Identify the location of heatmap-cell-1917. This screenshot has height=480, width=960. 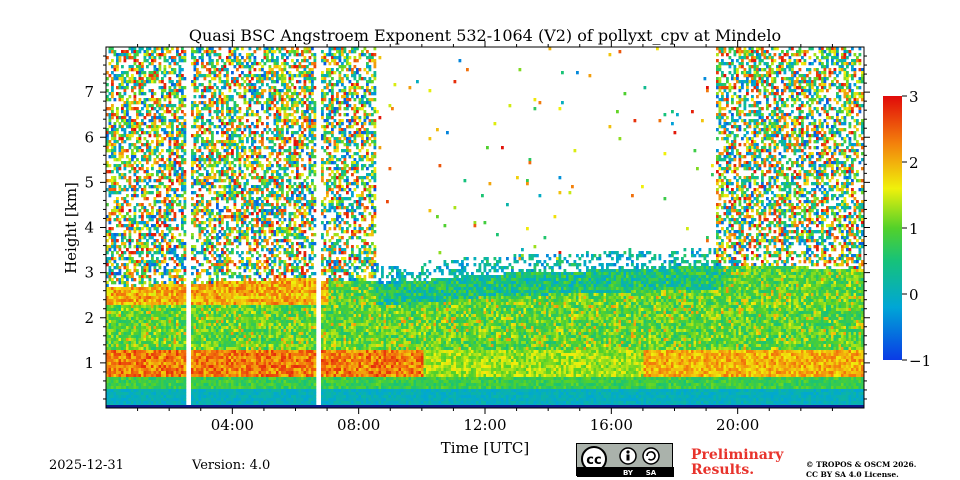
(162, 157).